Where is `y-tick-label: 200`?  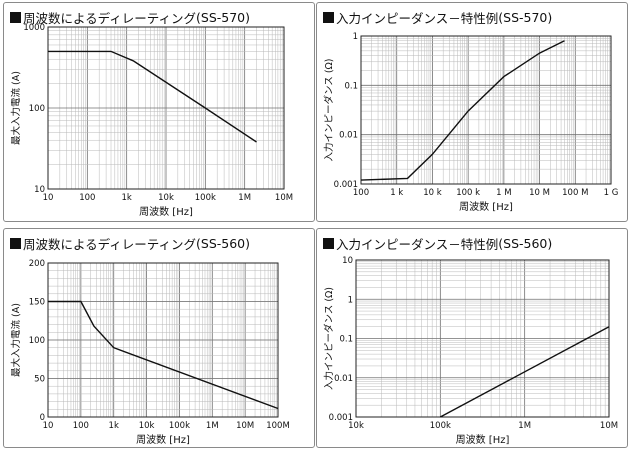
y-tick-label: 200 is located at coordinates (37, 264).